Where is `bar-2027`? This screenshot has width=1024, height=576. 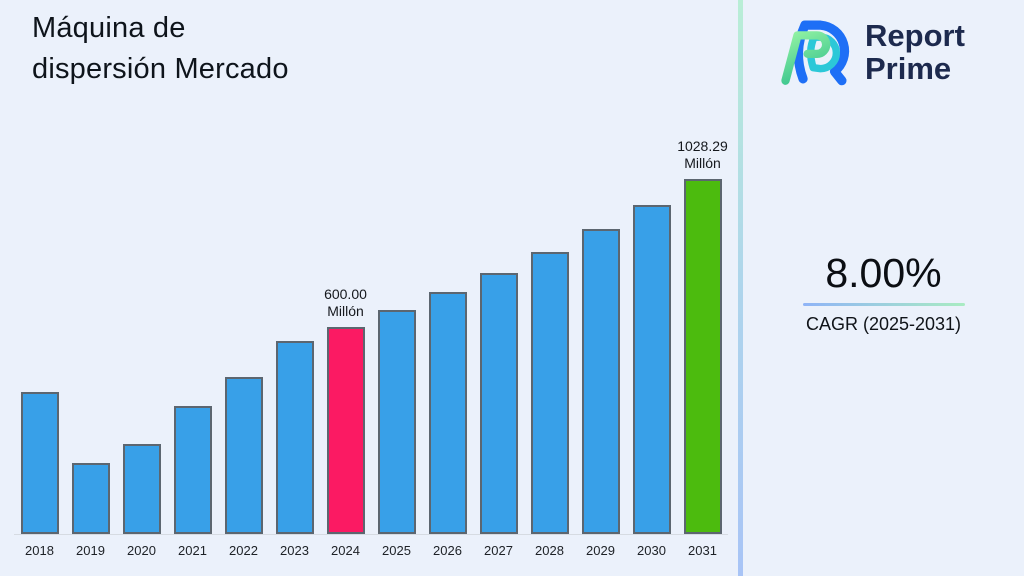
bar-2027 is located at coordinates (498, 403).